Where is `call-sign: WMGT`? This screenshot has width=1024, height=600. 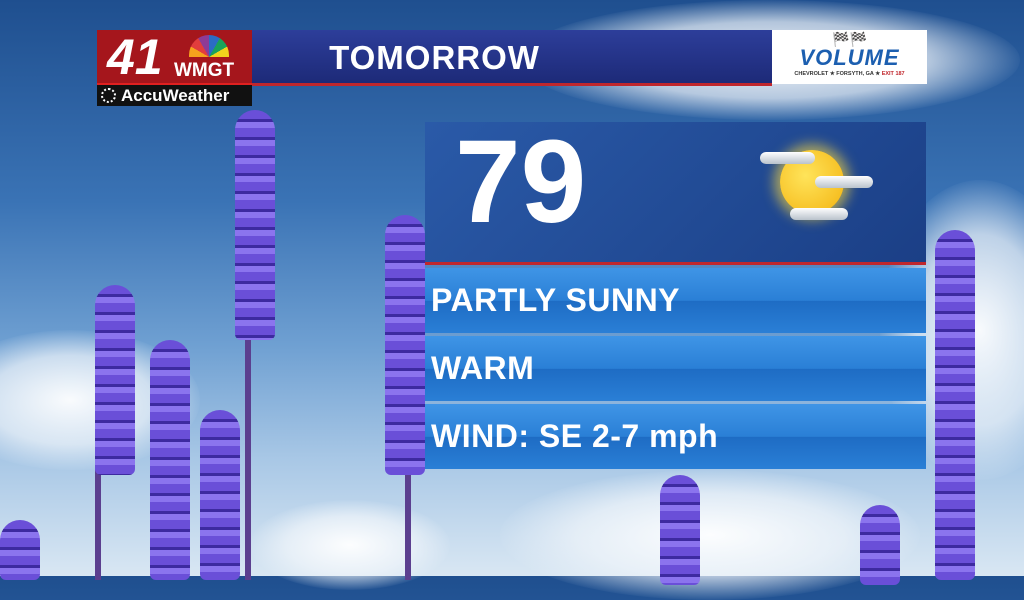
call-sign: WMGT is located at coordinates (204, 70).